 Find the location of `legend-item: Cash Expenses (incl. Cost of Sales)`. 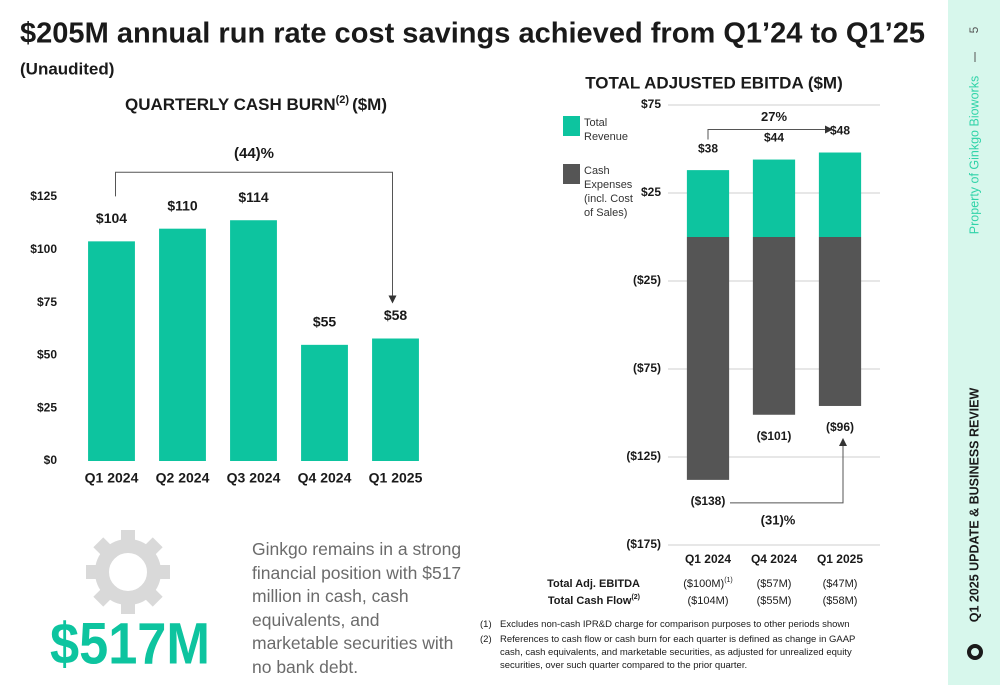

legend-item: Cash Expenses (incl. Cost of Sales) is located at coordinates (601, 192).